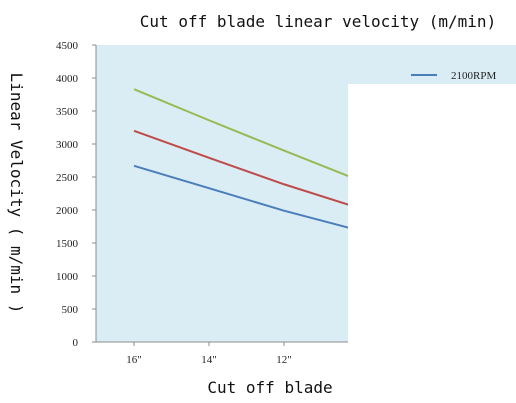 The height and width of the screenshot is (403, 516). Describe the element at coordinates (67, 211) in the screenshot. I see `y-tick-label: 2000` at that location.